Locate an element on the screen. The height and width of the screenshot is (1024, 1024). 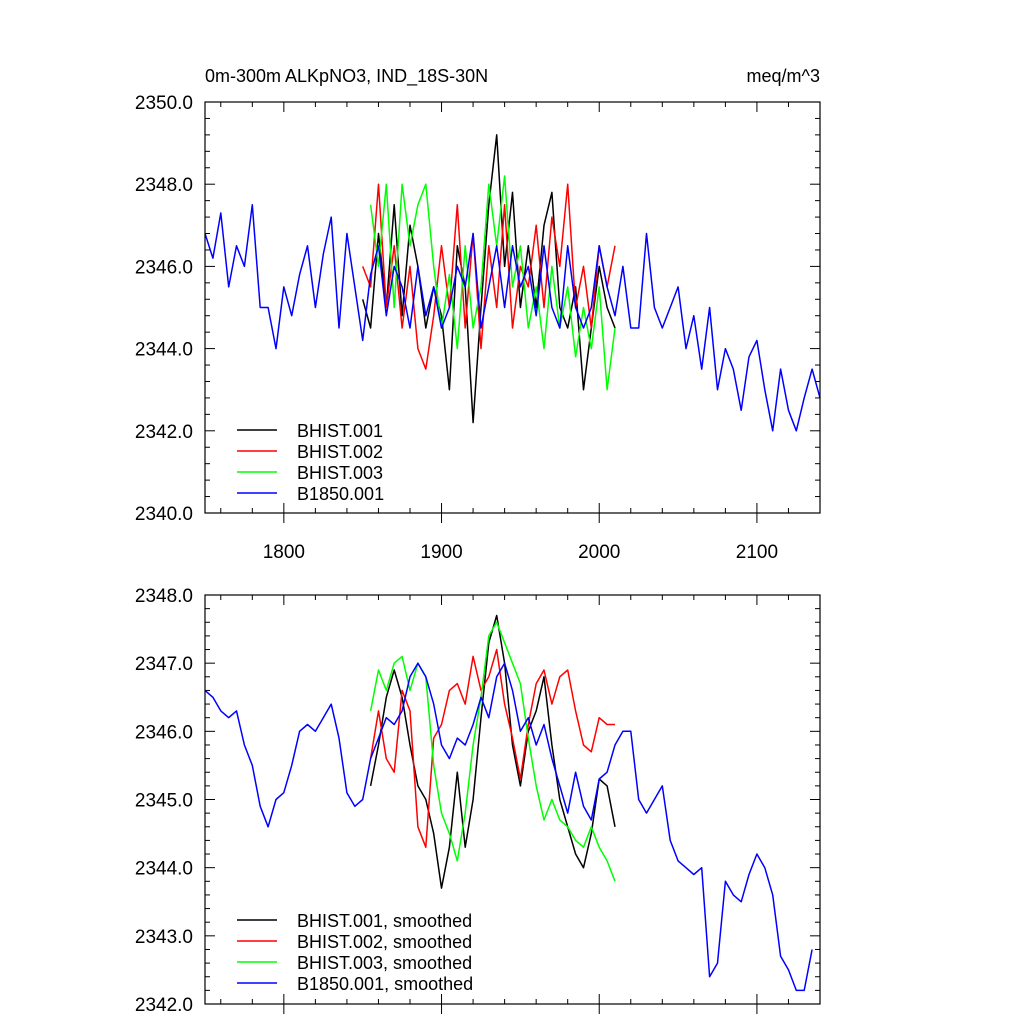
y-tick-label: 2350.0 is located at coordinates (164, 103).